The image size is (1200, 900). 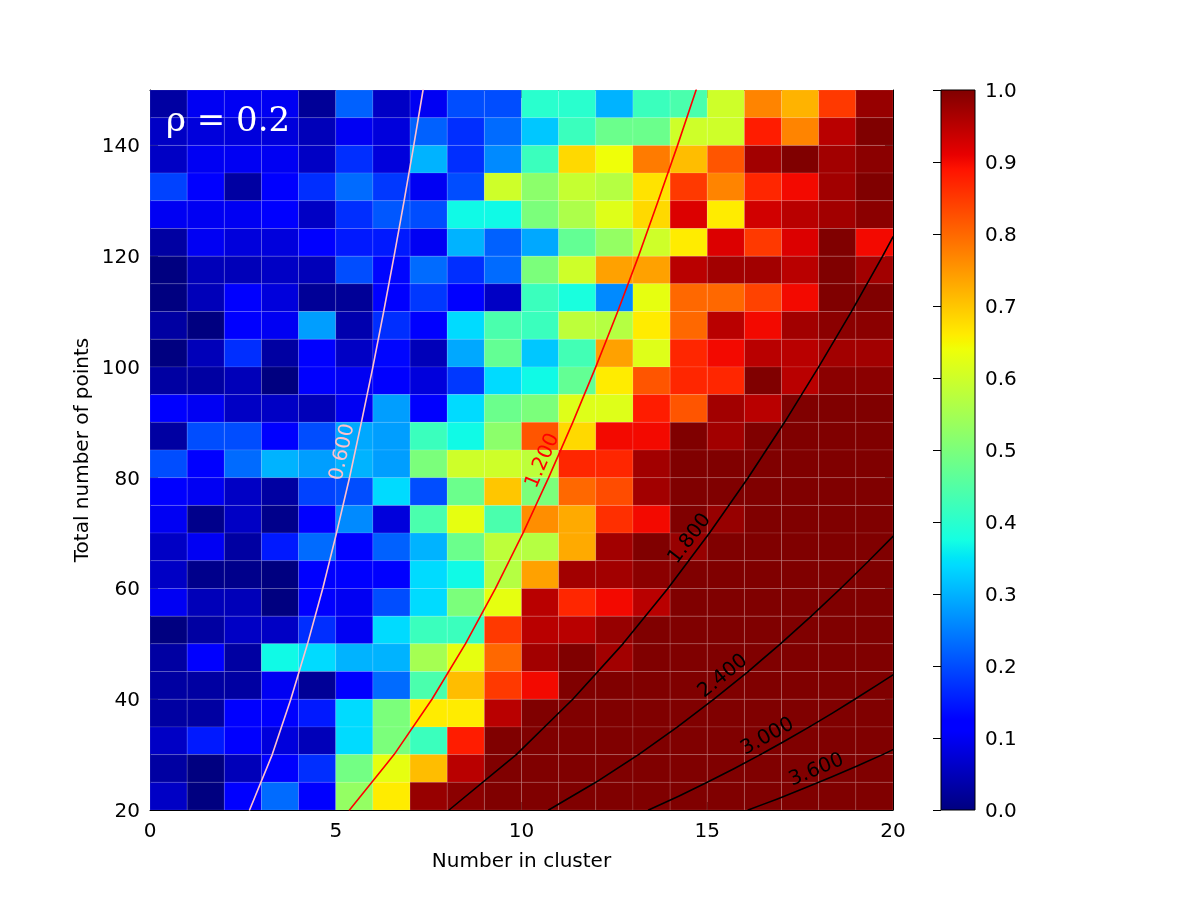 I want to click on color-bar-label: 0.6, so click(x=1001, y=378).